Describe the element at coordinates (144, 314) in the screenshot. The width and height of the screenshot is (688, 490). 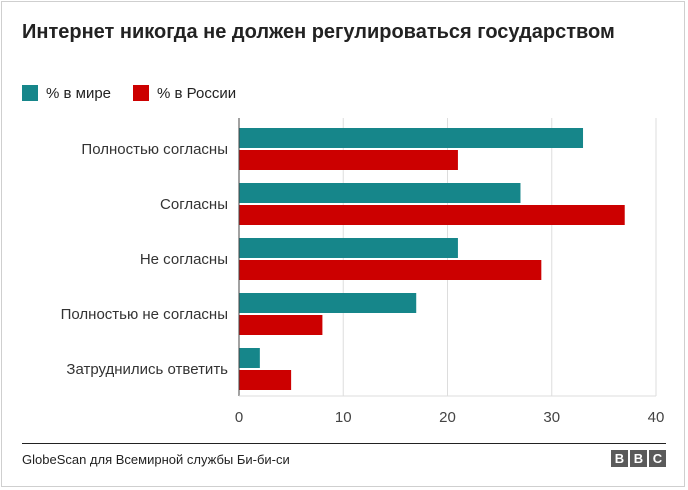
I see `category-label: Полностью не согласны` at that location.